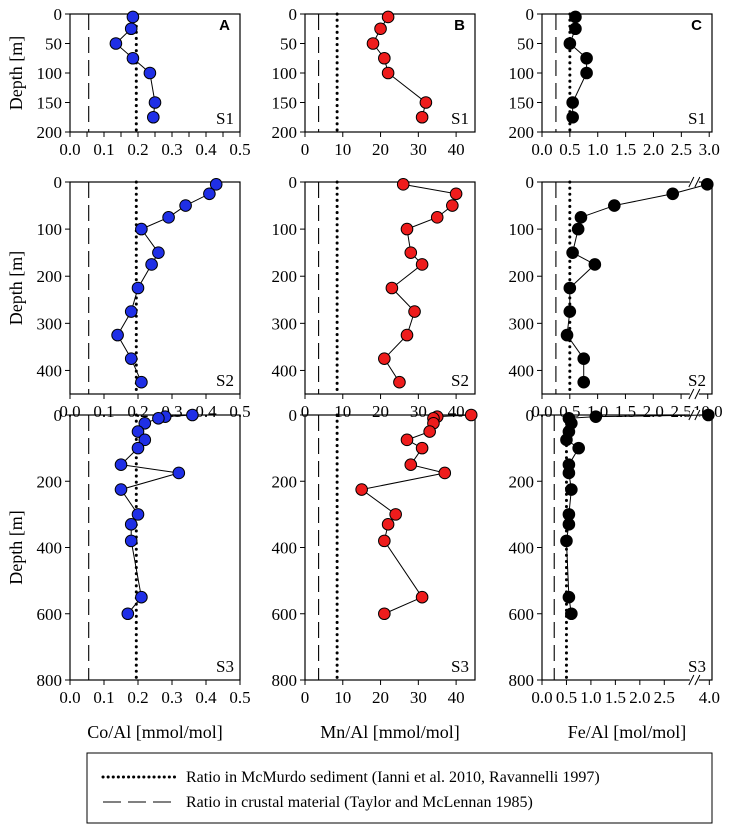 This screenshot has width=737, height=830. What do you see at coordinates (399, 788) in the screenshot?
I see `legend-box` at bounding box center [399, 788].